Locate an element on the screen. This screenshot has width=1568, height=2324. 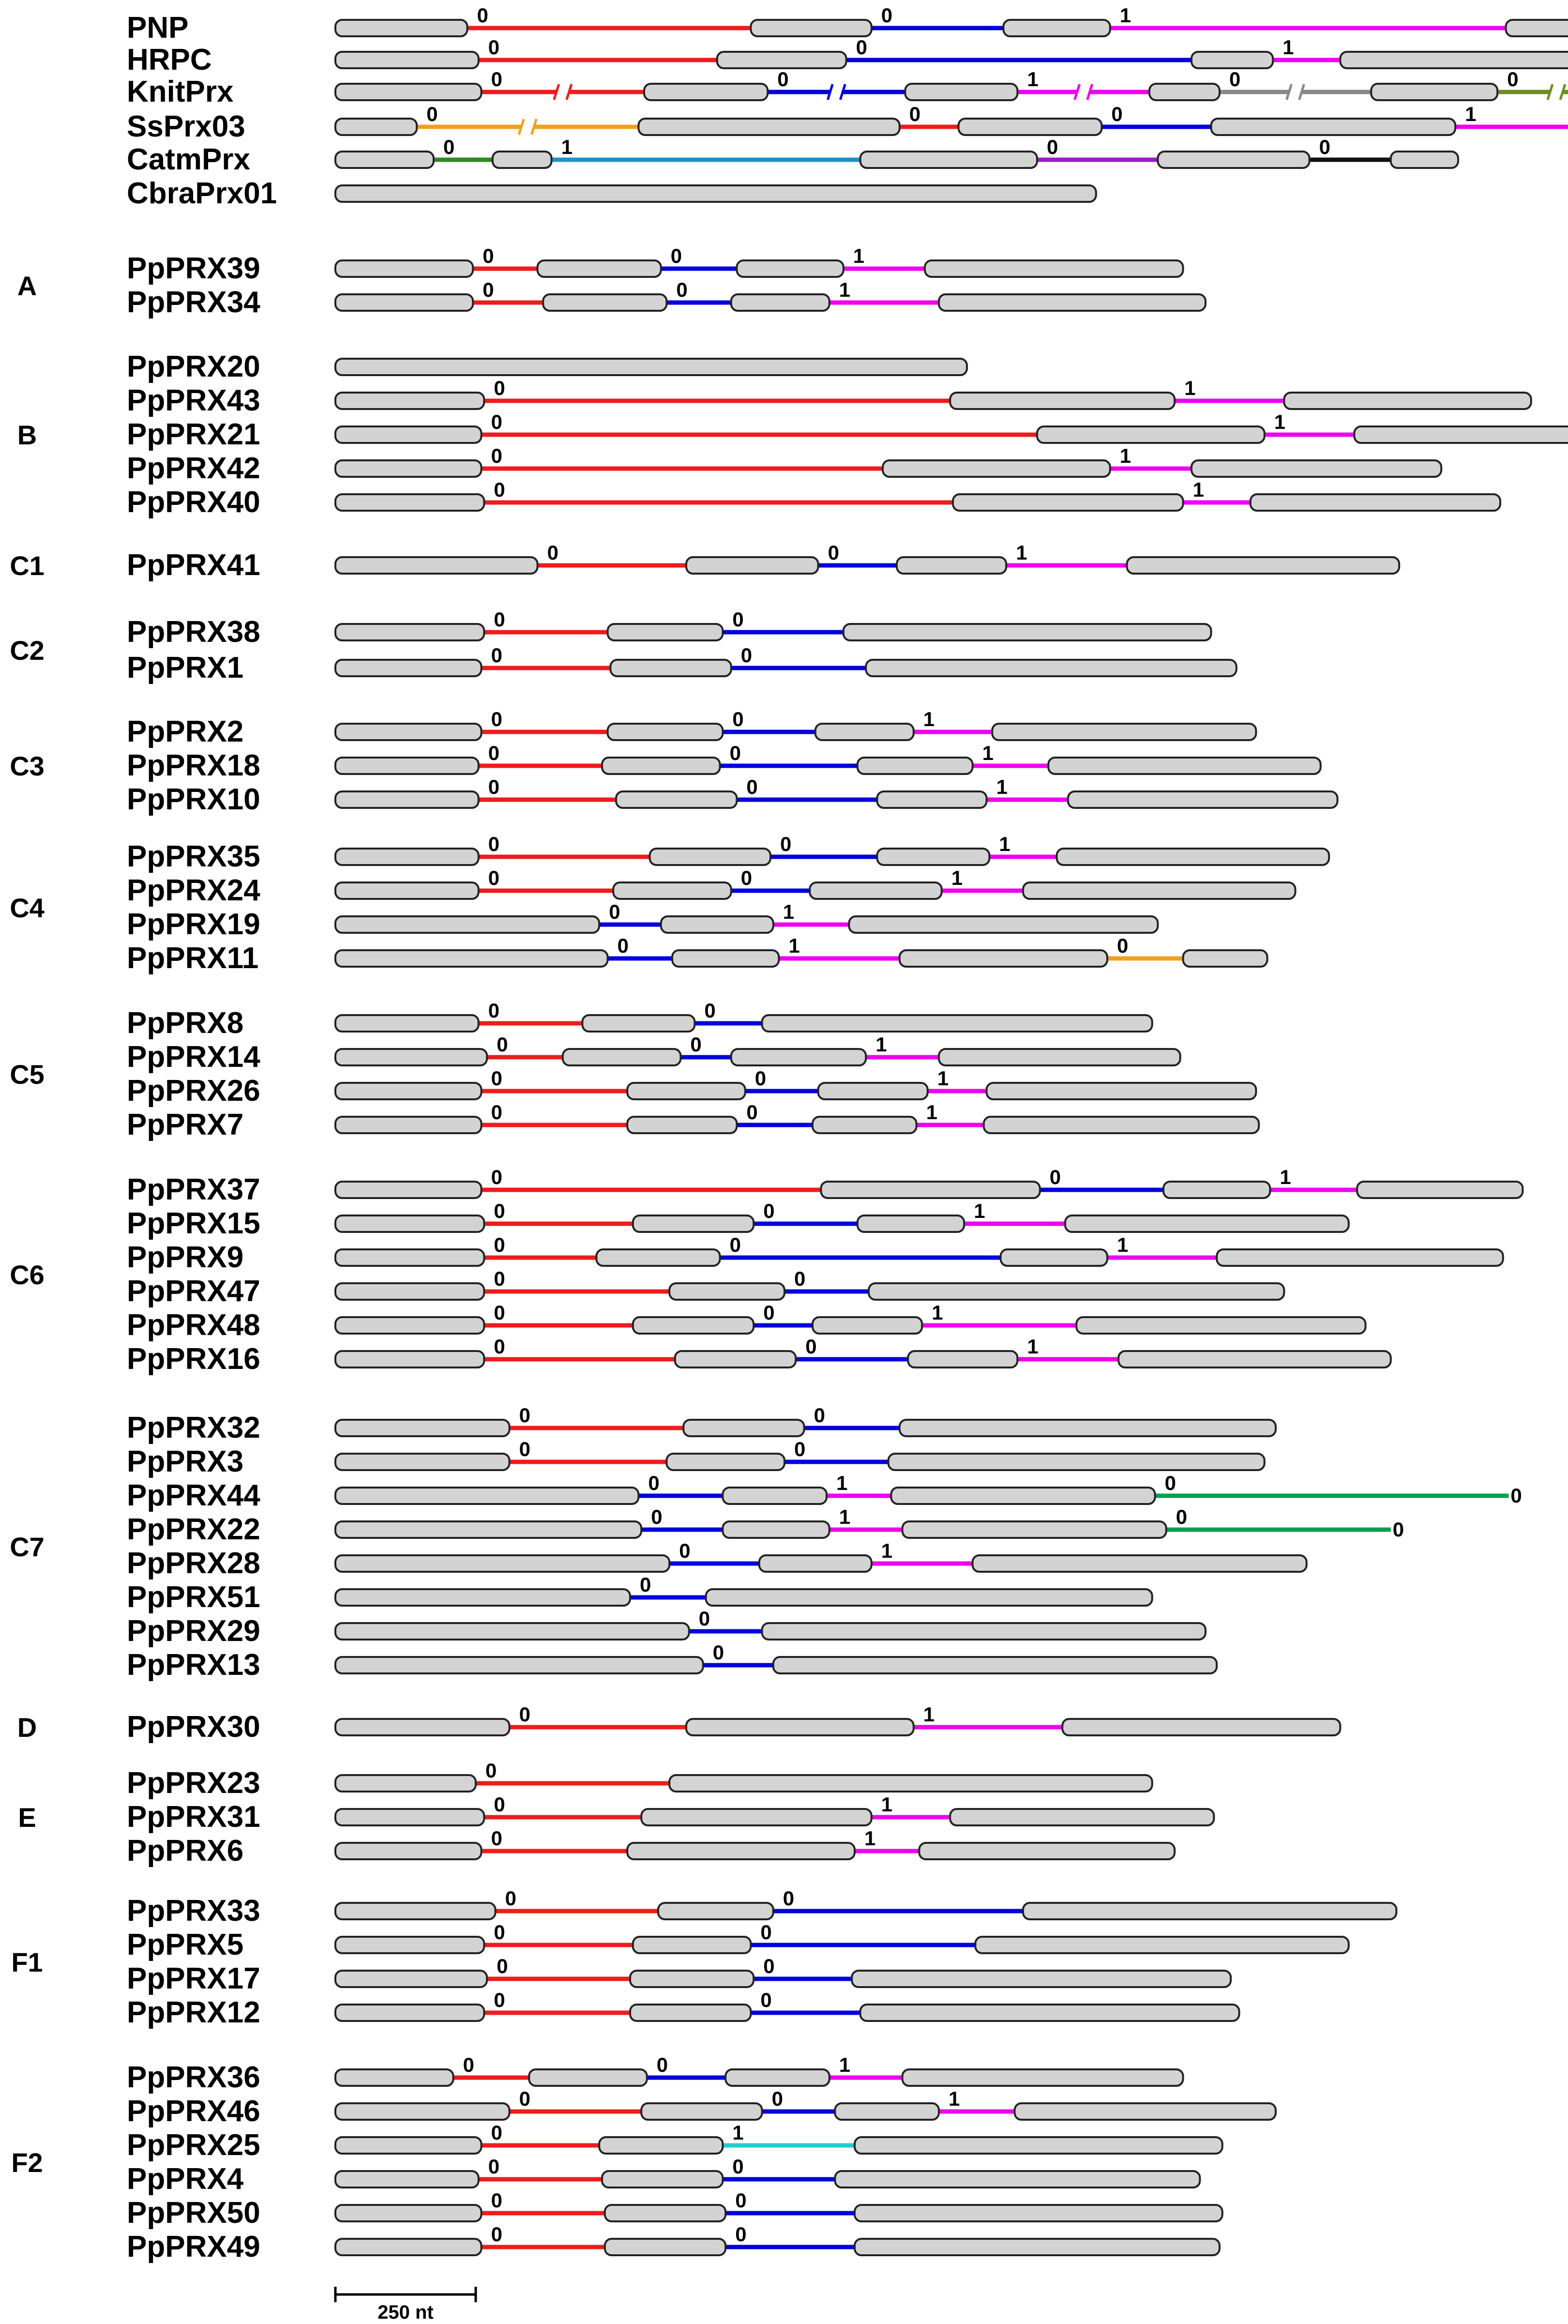
gene-name: PpPRX35 is located at coordinates (193, 856).